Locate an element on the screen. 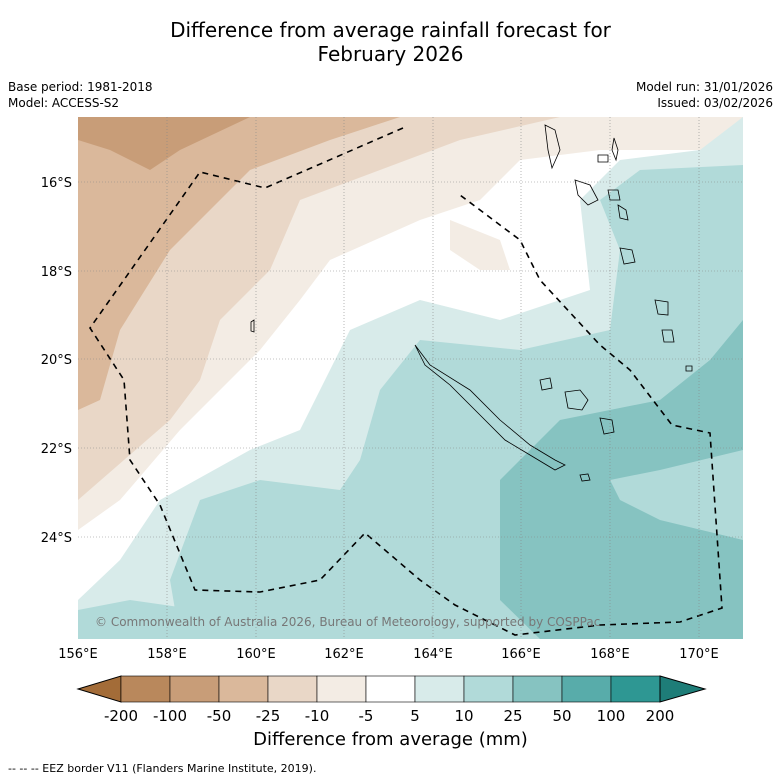 The width and height of the screenshot is (781, 781). lat-label: 18°S is located at coordinates (56, 272).